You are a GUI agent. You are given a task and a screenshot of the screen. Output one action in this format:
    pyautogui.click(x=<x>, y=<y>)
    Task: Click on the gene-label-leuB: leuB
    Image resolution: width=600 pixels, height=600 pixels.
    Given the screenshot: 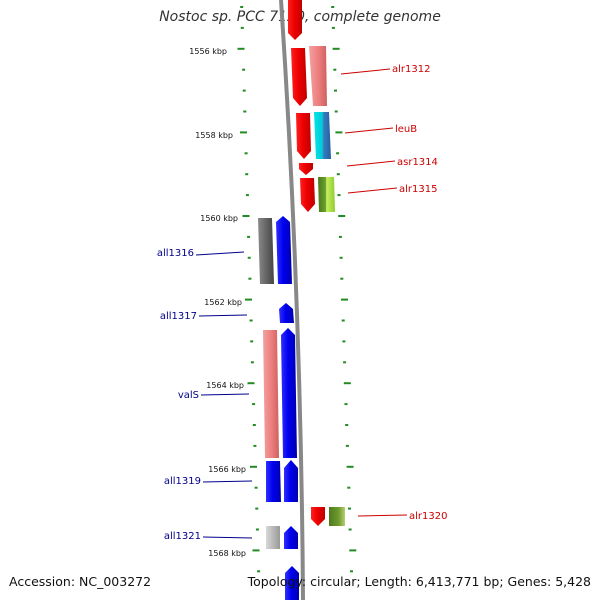 What is the action you would take?
    pyautogui.click(x=406, y=129)
    